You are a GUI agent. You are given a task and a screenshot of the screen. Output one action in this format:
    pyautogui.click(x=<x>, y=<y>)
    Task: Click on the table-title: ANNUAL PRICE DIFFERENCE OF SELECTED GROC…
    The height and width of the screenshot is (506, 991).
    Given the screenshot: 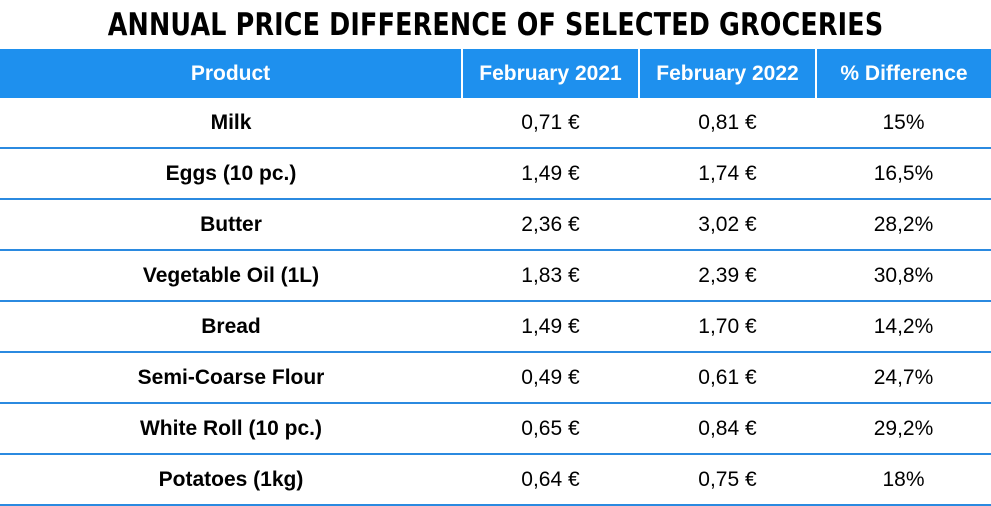 What is the action you would take?
    pyautogui.click(x=495, y=24)
    